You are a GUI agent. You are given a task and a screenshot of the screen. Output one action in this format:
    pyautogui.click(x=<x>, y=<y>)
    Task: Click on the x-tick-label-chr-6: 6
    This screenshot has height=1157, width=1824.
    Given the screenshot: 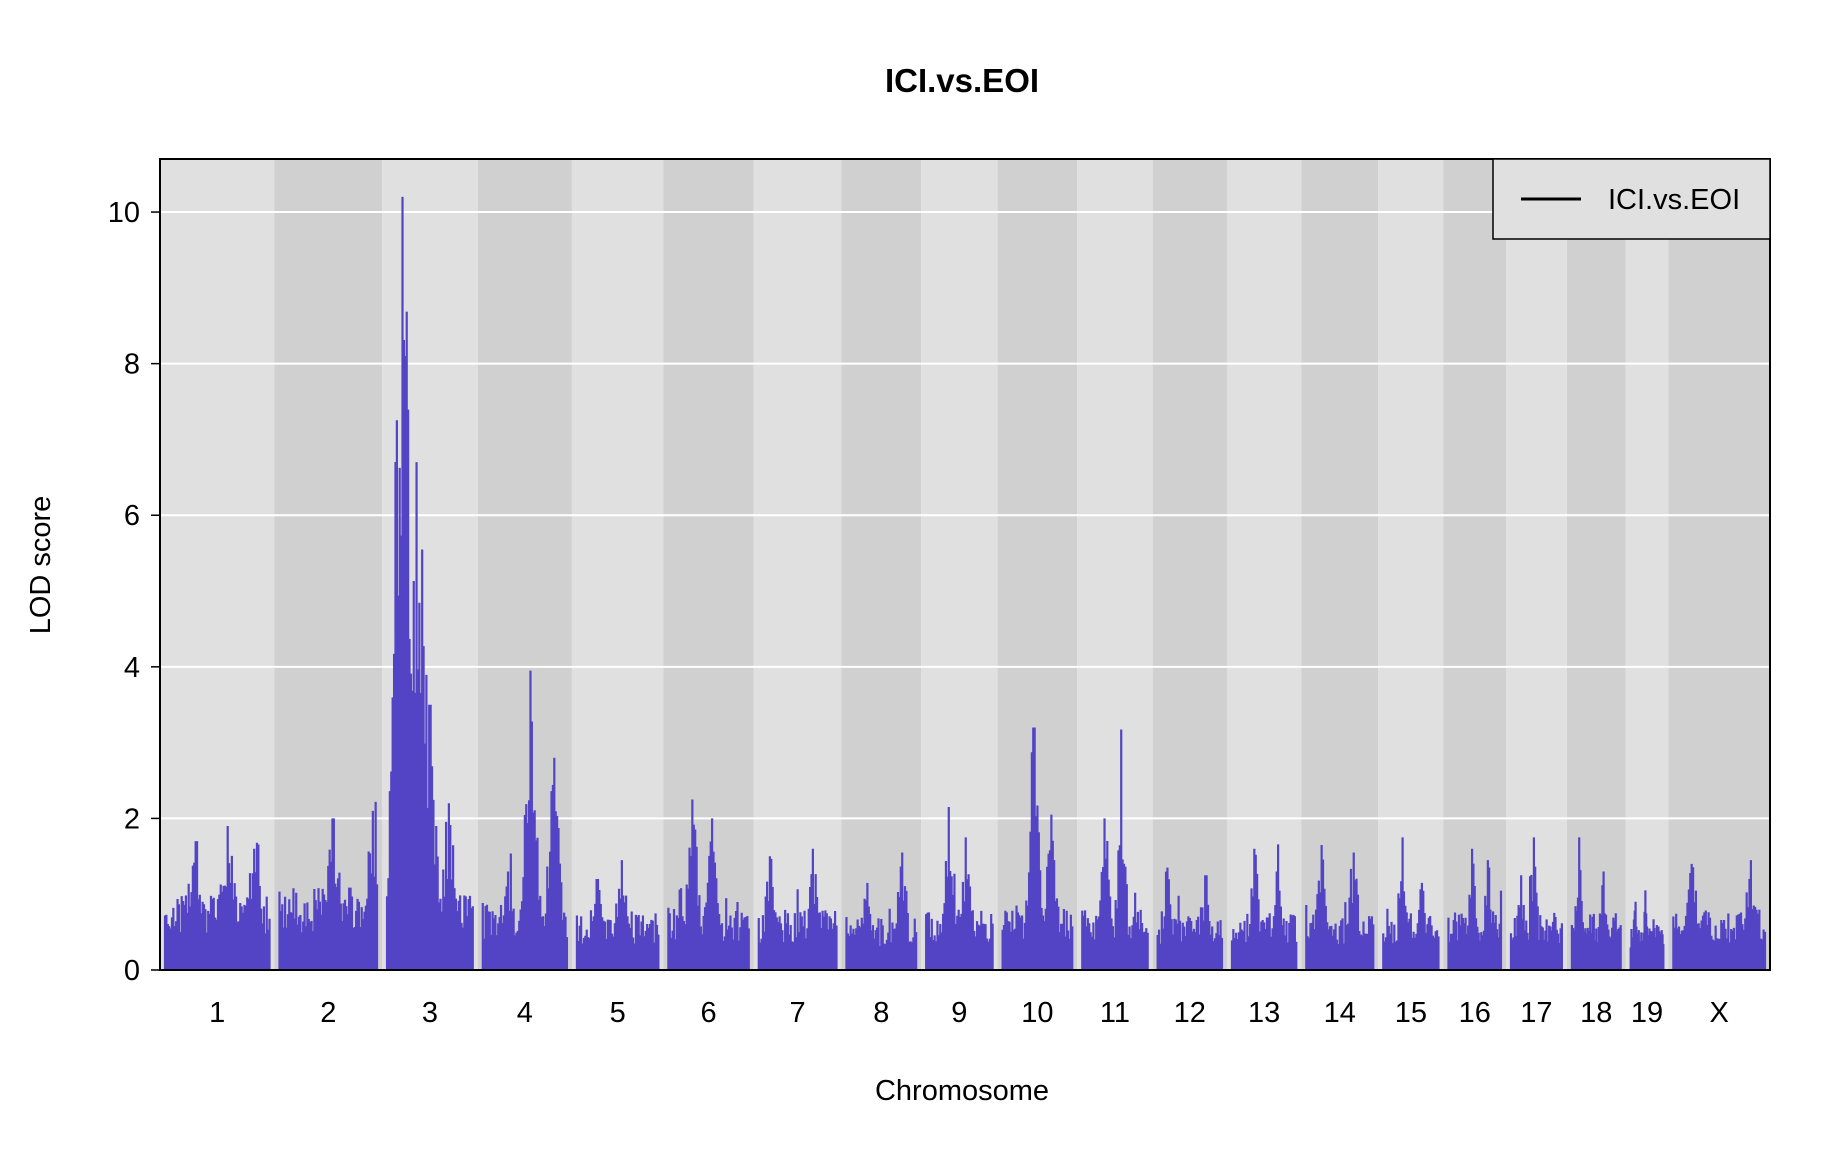 What is the action you would take?
    pyautogui.click(x=709, y=1013)
    